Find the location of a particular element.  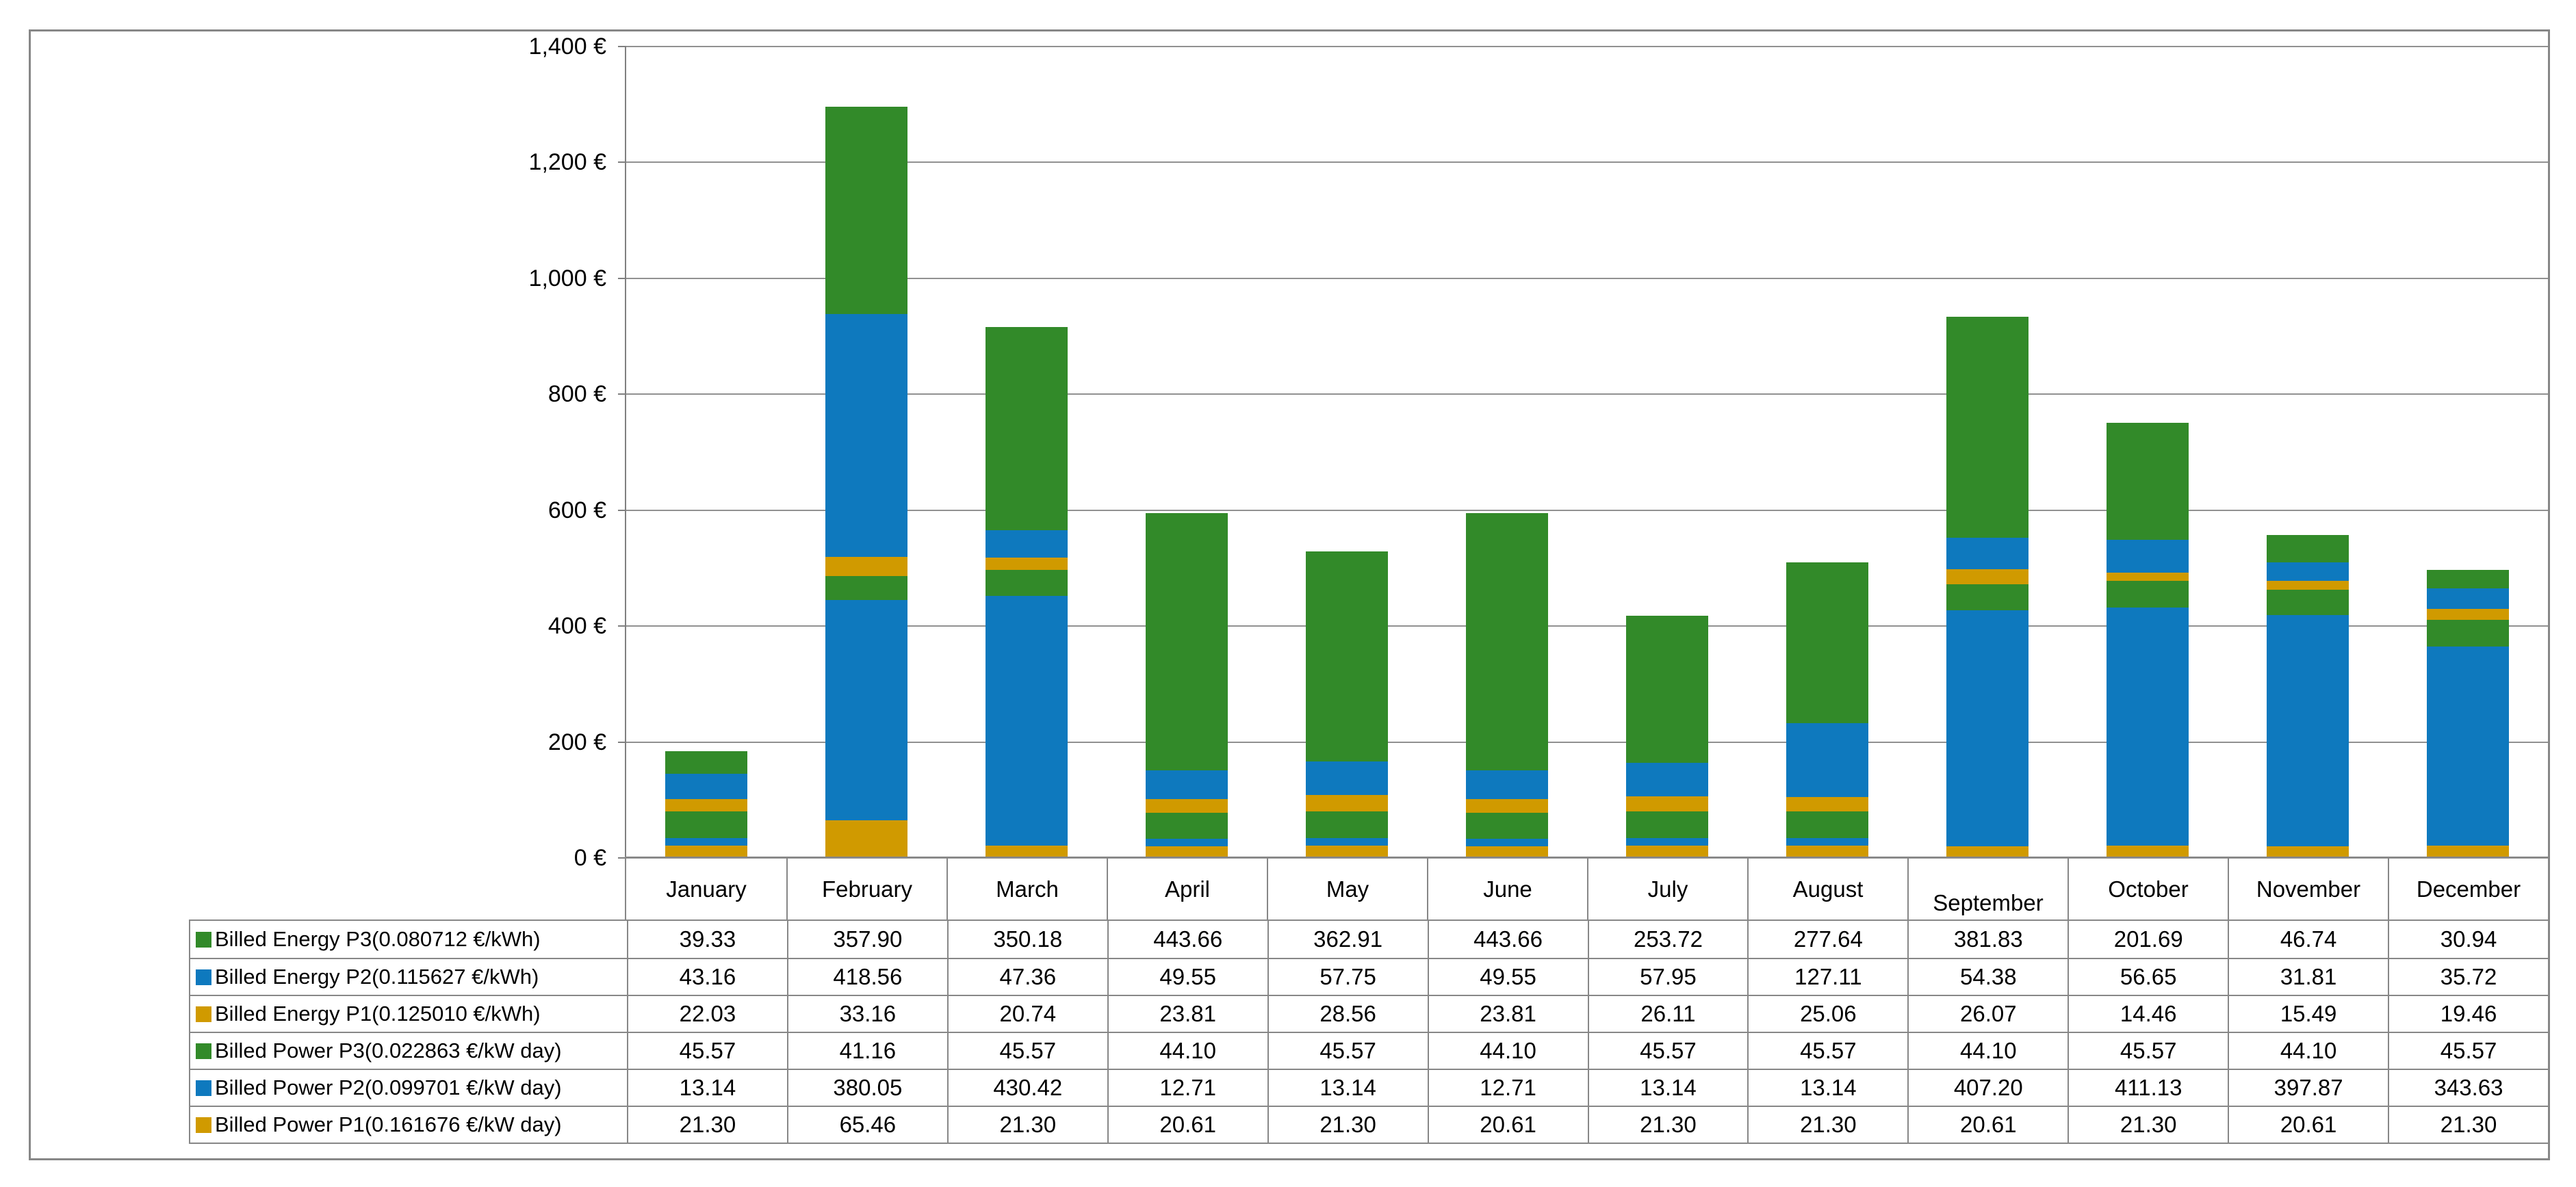

value-cell-billed-power-p3-february: 41.16 is located at coordinates (866, 1050).